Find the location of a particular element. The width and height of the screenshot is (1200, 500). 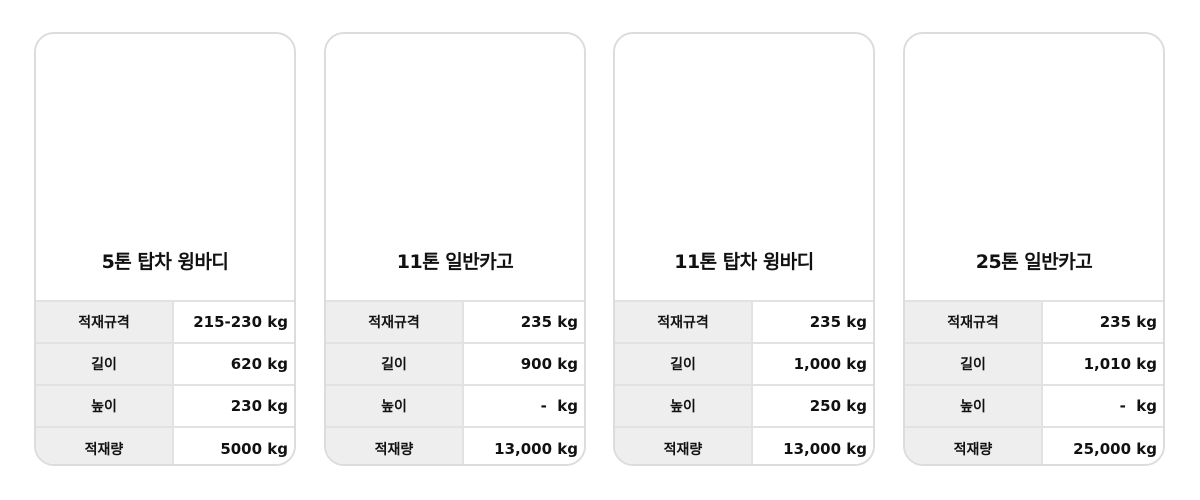

spec-row: 높이 250 kg is located at coordinates (744, 405).